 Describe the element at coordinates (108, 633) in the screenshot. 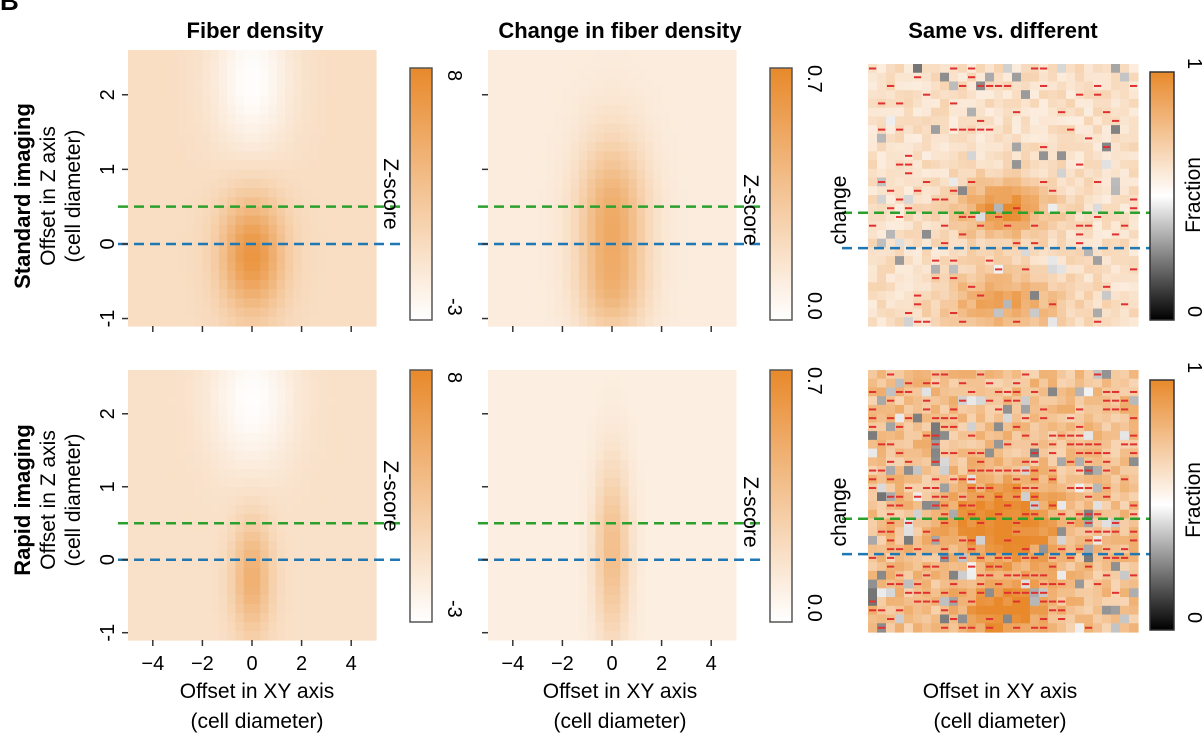

I see `y-tick-label: -1` at that location.